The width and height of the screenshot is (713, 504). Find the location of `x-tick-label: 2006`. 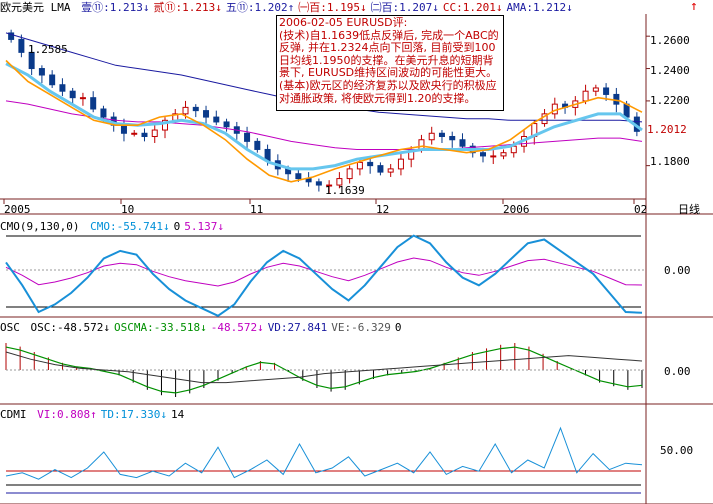

x-tick-label: 2006 is located at coordinates (516, 209).